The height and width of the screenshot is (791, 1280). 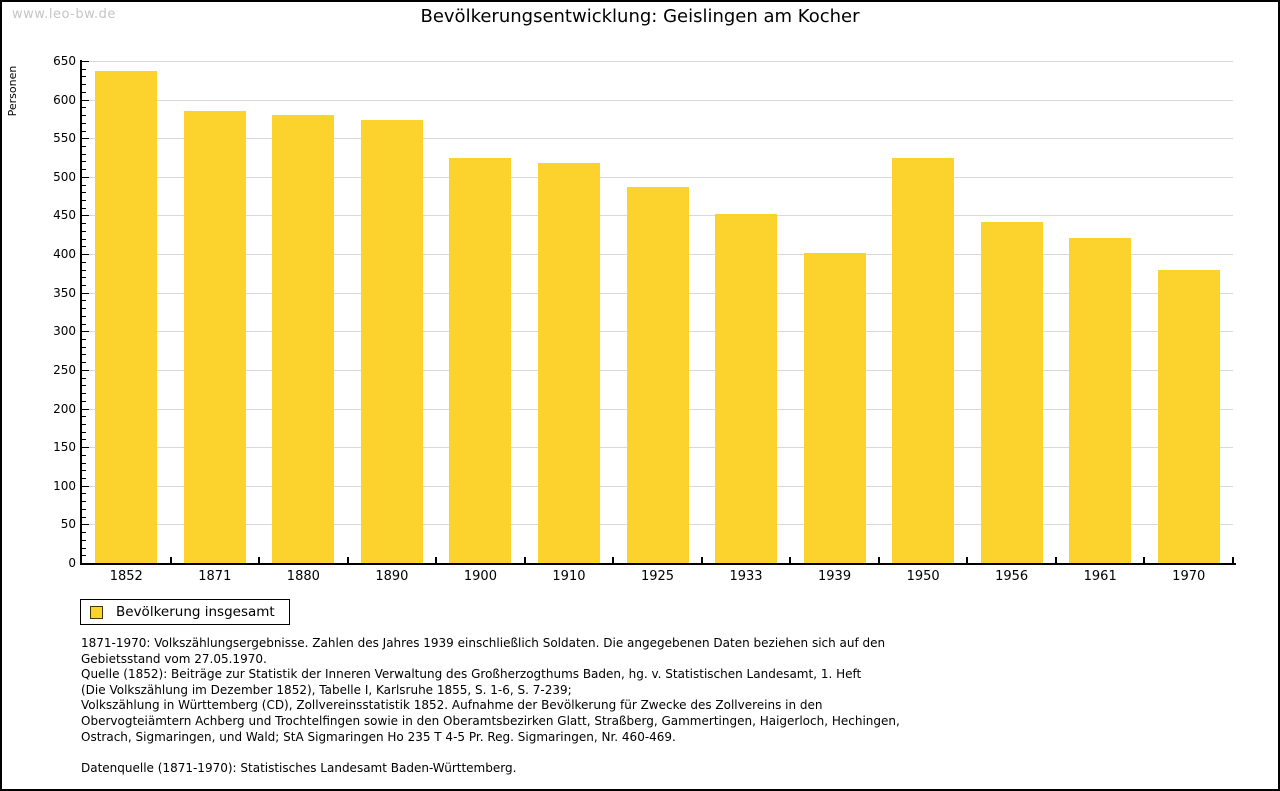 What do you see at coordinates (746, 576) in the screenshot?
I see `x-axis-label: 1933` at bounding box center [746, 576].